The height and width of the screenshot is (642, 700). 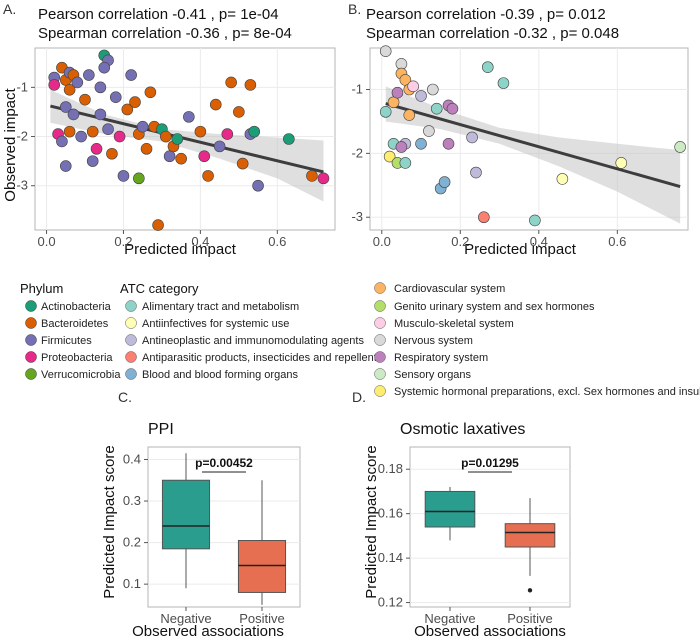 What do you see at coordinates (31, 374) in the screenshot?
I see `legend-phylum-swatch` at bounding box center [31, 374].